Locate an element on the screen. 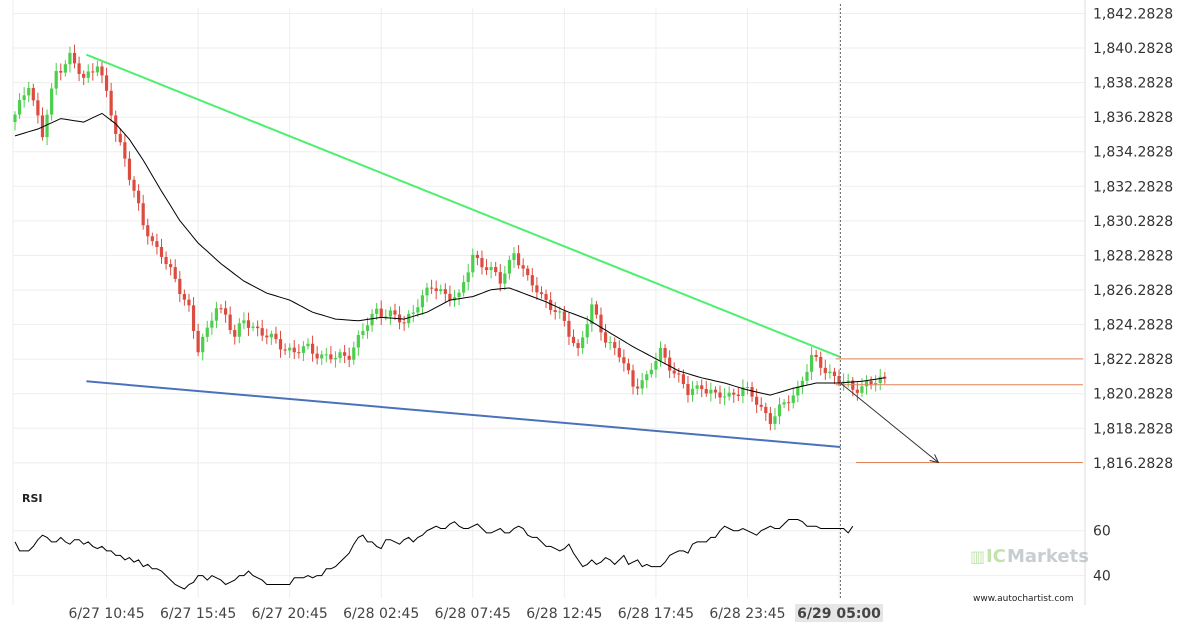  price-tick-label: 1,842.2828 is located at coordinates (1133, 14).